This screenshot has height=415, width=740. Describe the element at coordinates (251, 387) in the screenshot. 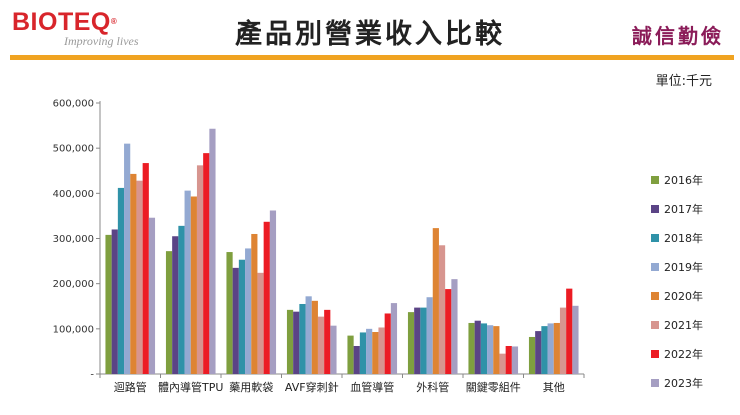

I see `x-category-label: 藥用軟袋` at that location.